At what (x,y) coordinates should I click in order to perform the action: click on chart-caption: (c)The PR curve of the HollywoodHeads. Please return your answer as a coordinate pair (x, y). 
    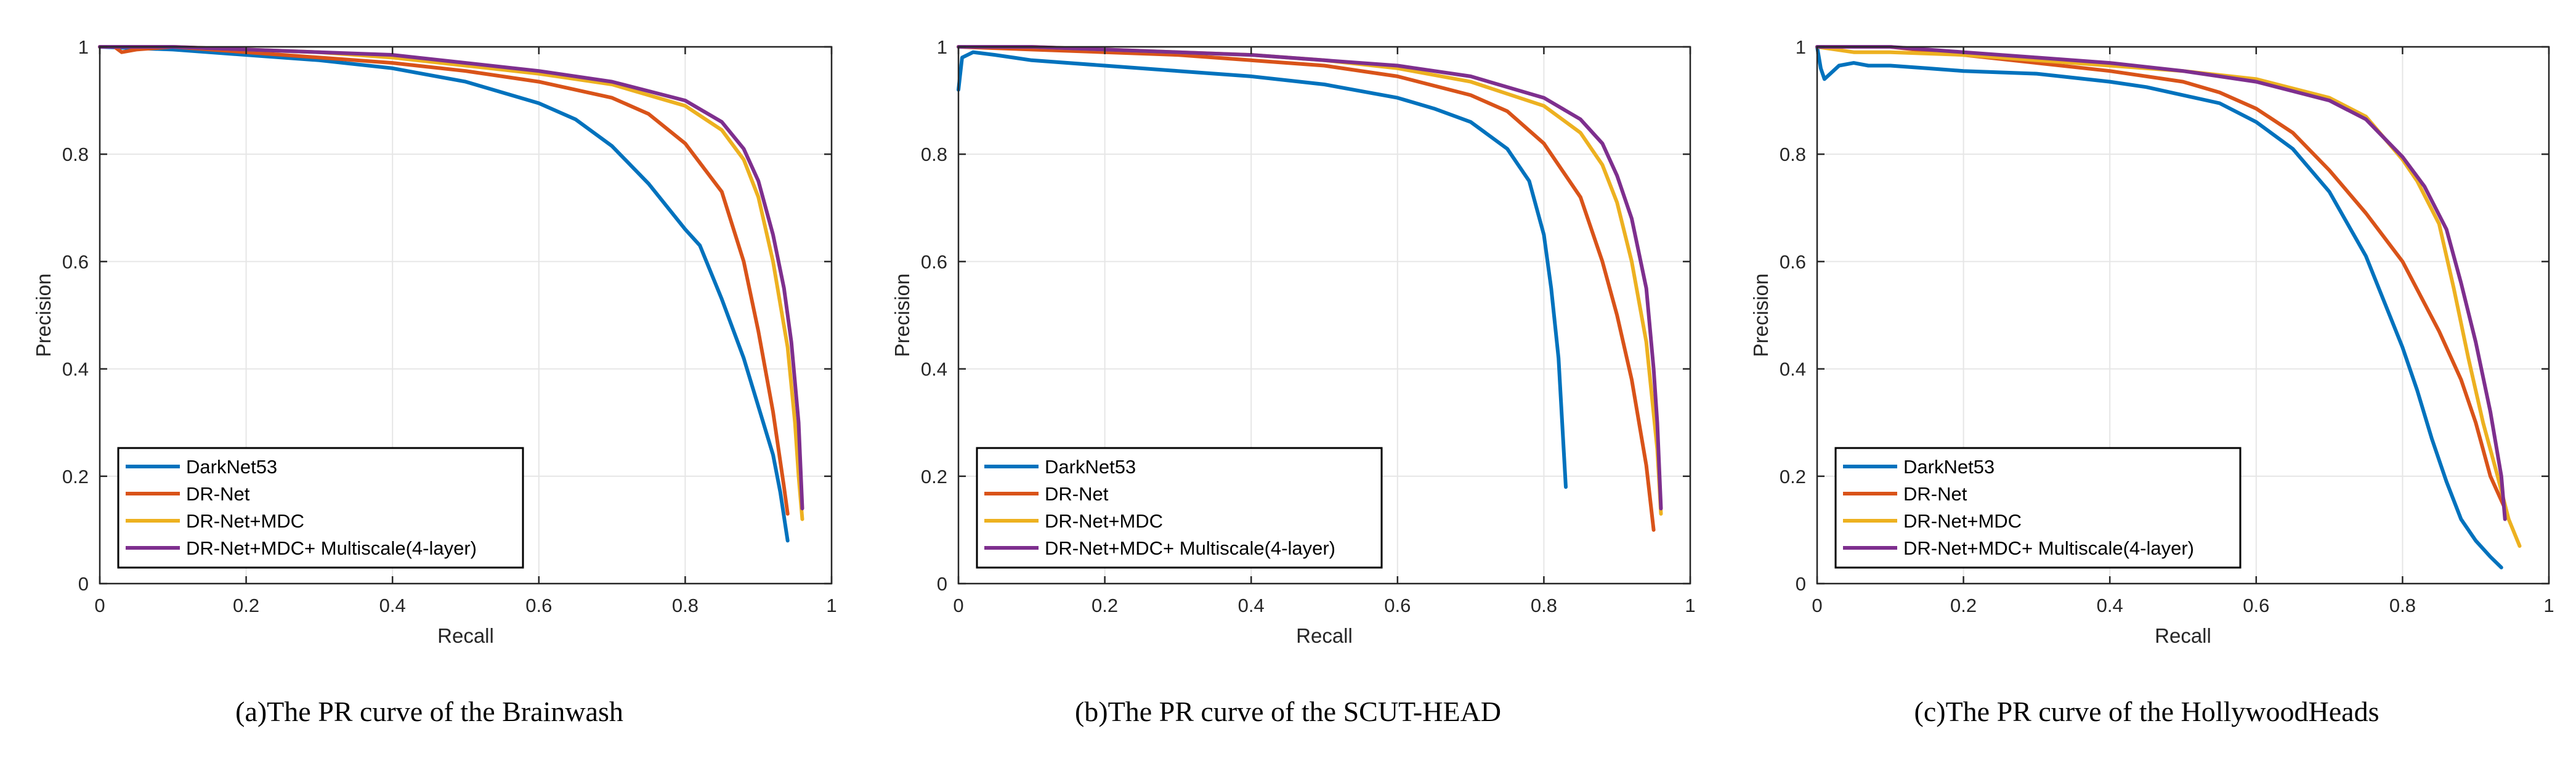
    Looking at the image, I should click on (2147, 711).